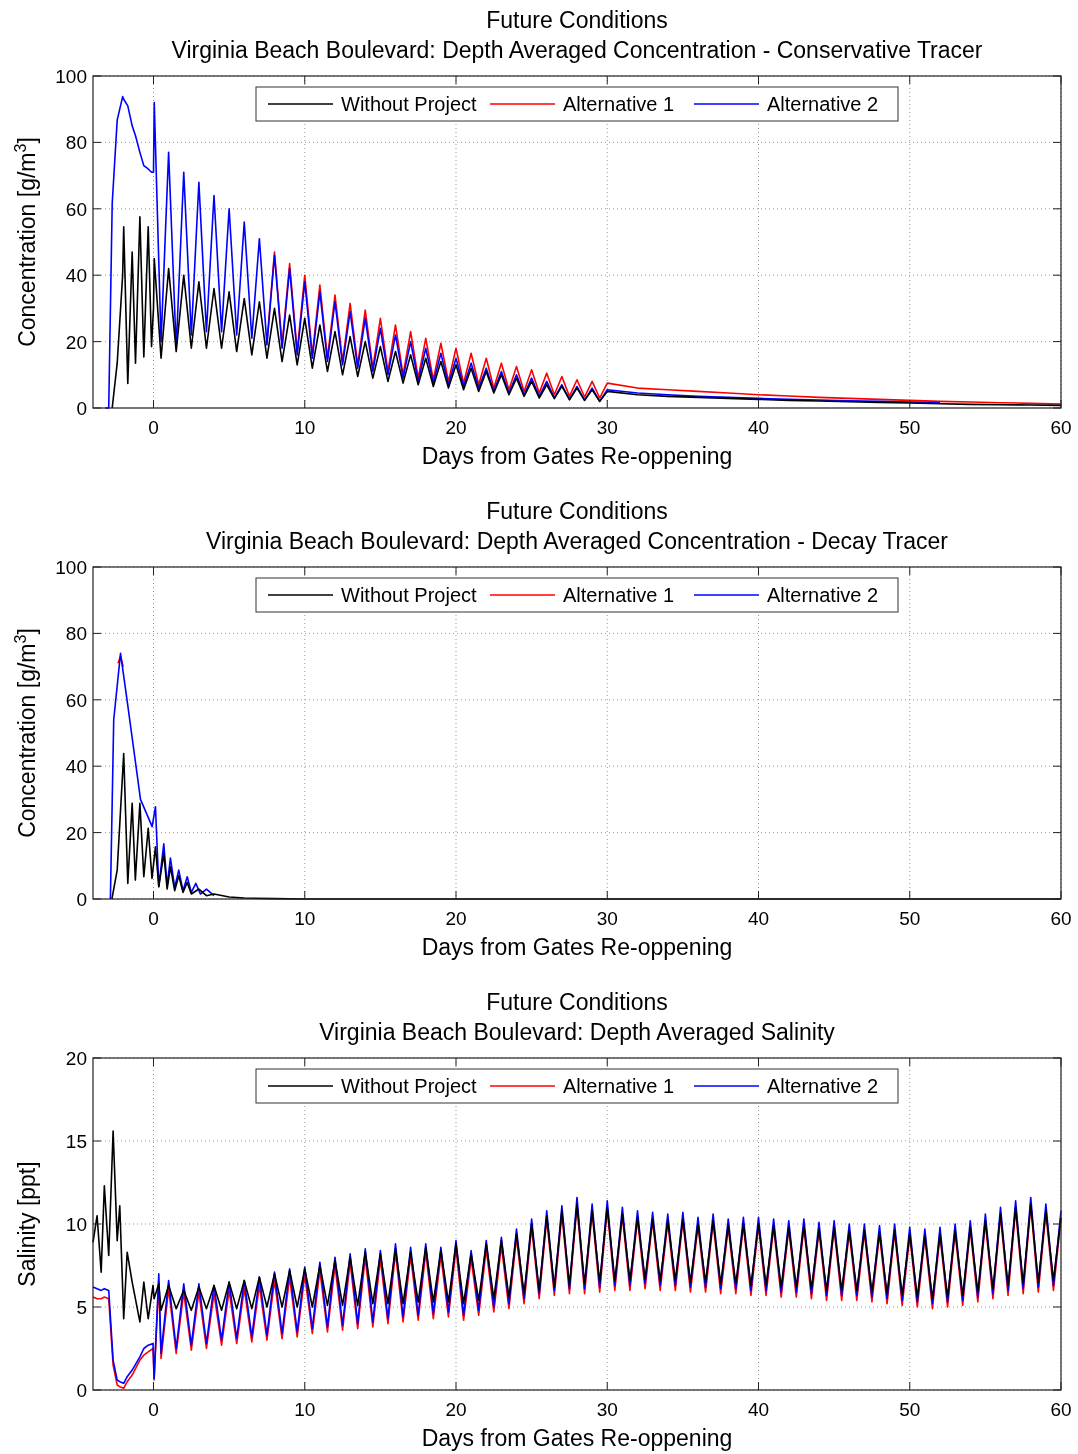 The image size is (1078, 1454). I want to click on chart-subtitle: Virginia Beach Boulevard: Depth Averaged Salinity, so click(577, 1032).